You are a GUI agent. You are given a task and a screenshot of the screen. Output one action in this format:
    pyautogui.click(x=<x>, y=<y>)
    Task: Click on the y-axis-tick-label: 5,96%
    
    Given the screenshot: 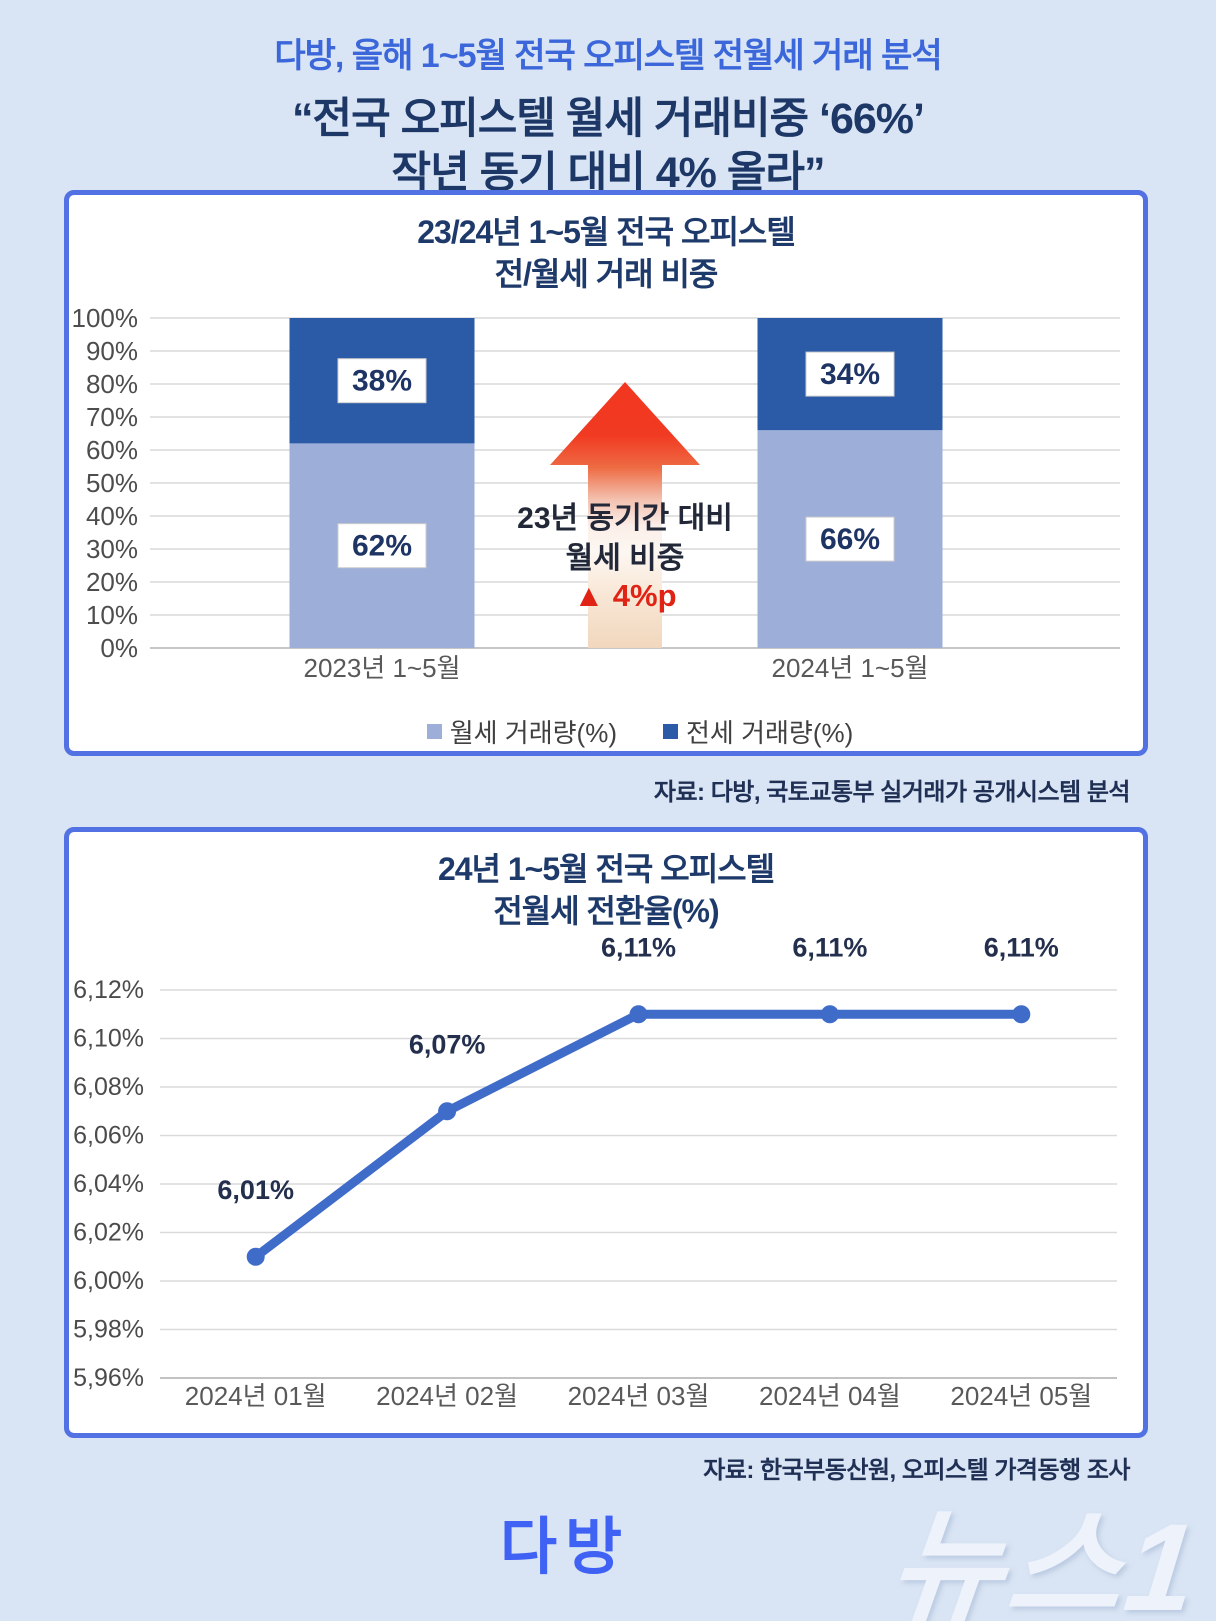 What is the action you would take?
    pyautogui.click(x=108, y=1378)
    